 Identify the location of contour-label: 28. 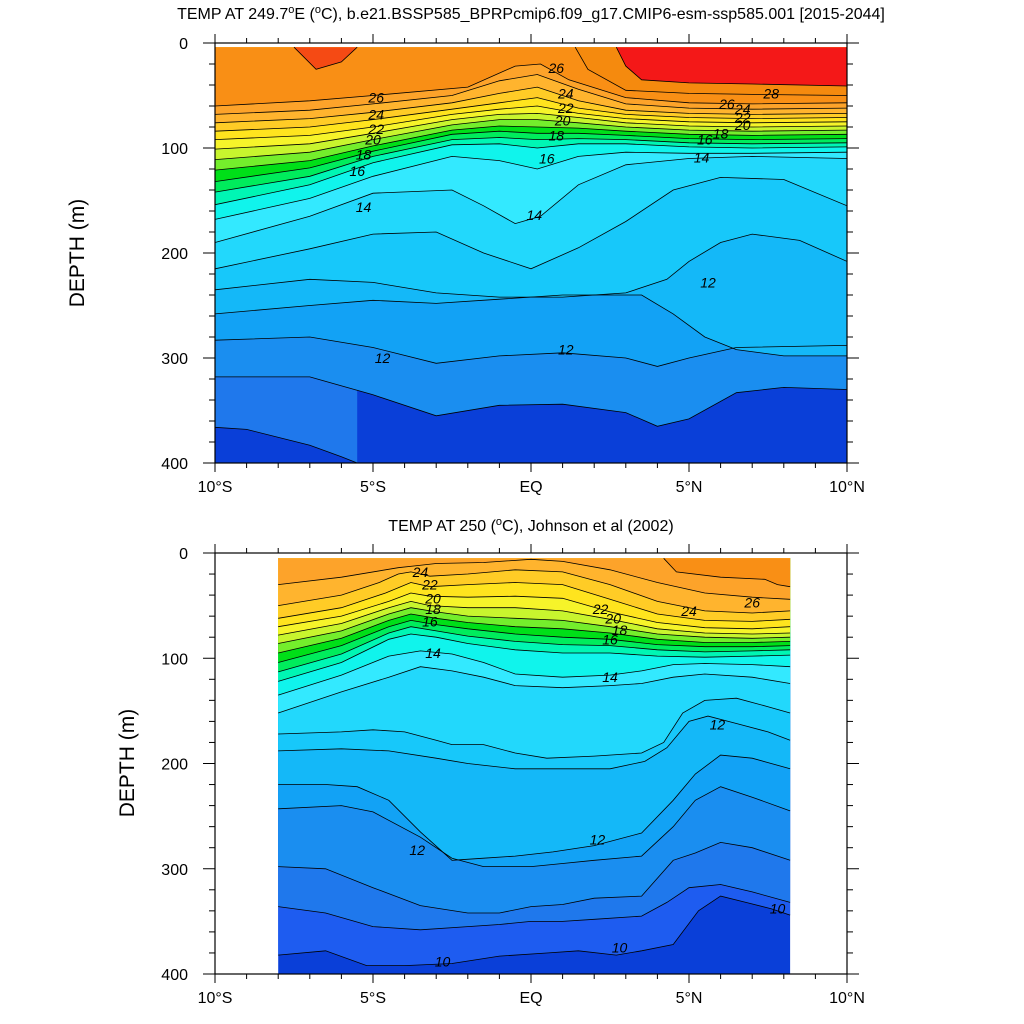
(770, 93).